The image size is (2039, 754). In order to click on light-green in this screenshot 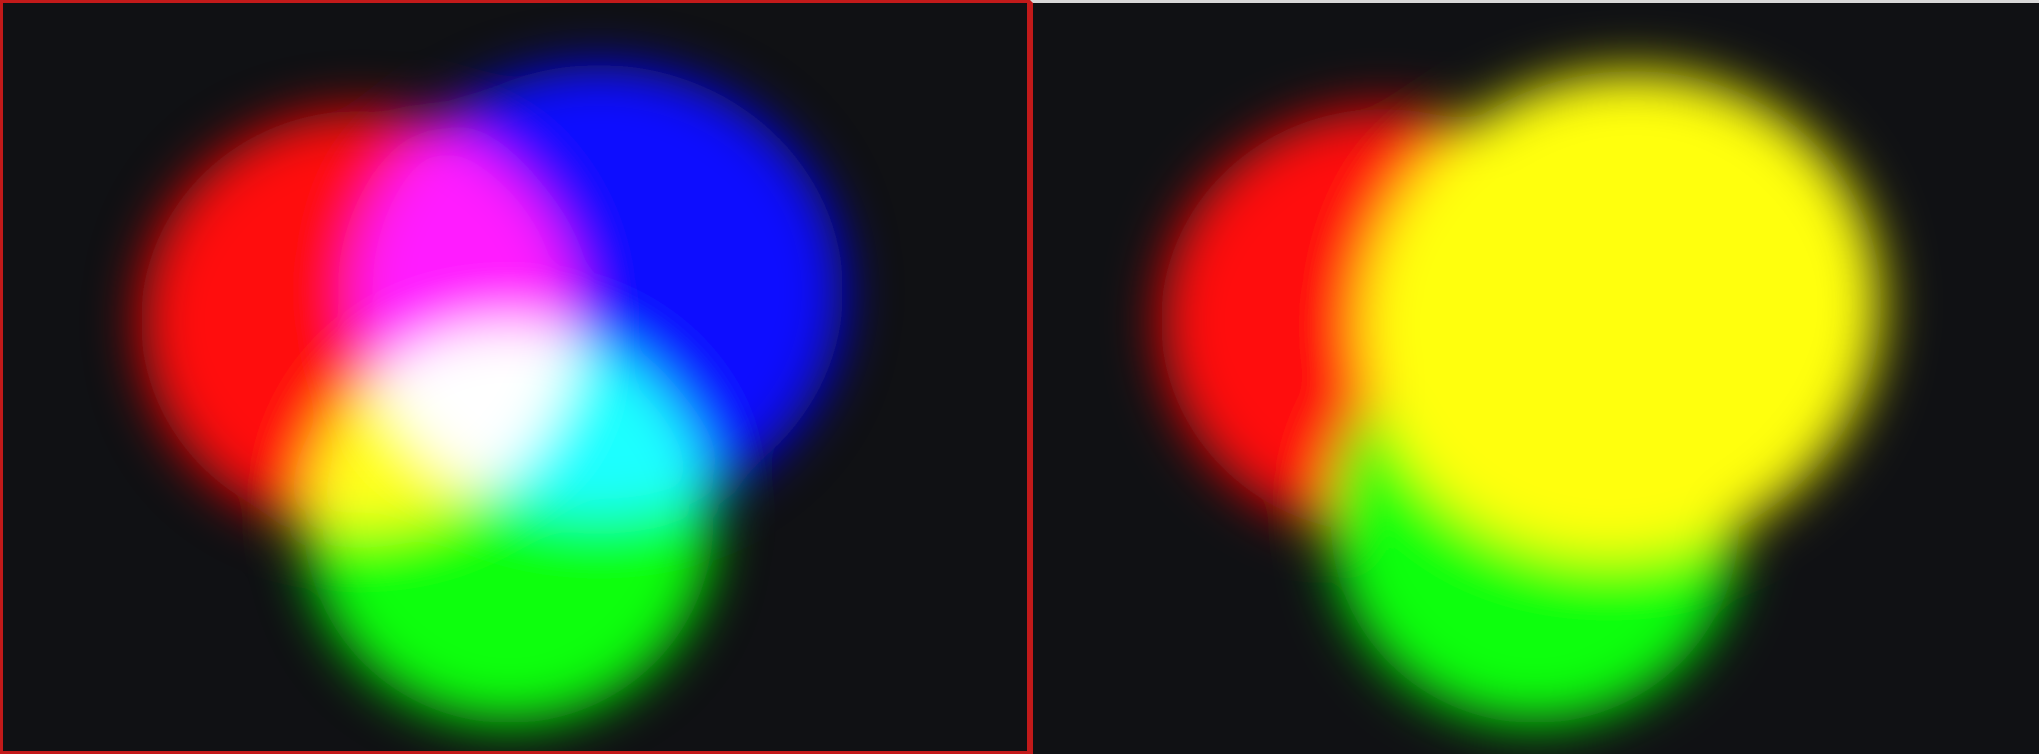, I will do `click(509, 523)`.